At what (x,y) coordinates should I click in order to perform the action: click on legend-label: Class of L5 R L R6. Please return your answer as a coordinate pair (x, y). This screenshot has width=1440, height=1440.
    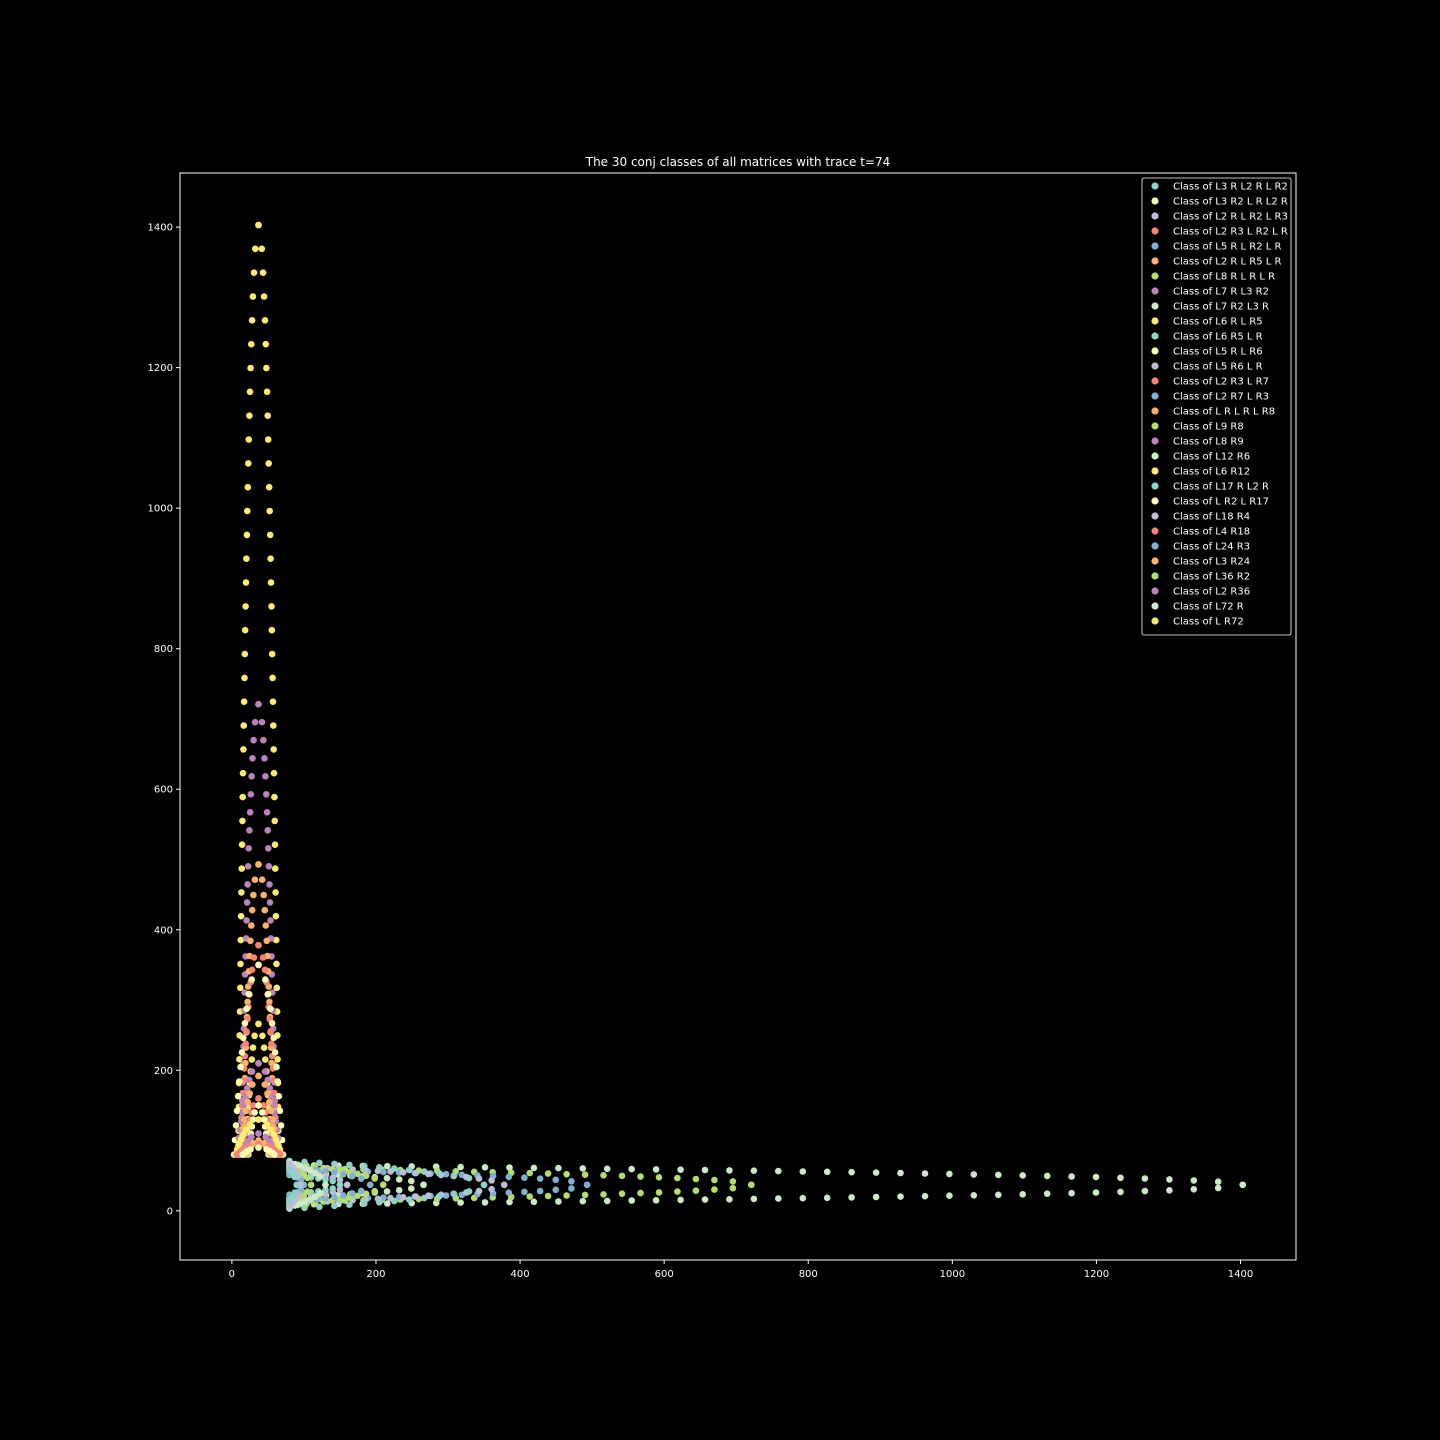
    Looking at the image, I should click on (1218, 352).